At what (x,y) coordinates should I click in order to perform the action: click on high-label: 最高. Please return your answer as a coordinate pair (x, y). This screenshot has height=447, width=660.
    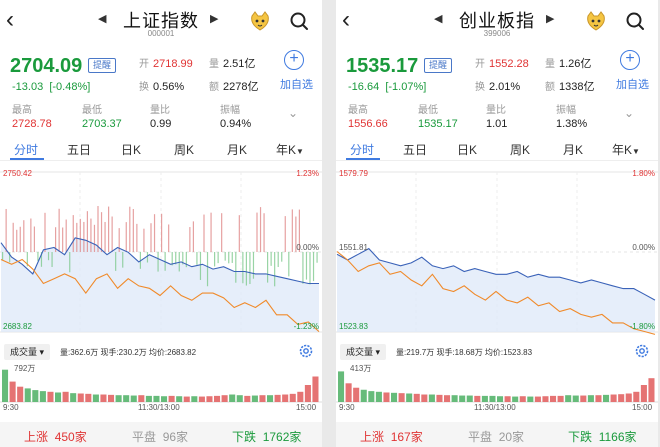
    Looking at the image, I should click on (358, 110).